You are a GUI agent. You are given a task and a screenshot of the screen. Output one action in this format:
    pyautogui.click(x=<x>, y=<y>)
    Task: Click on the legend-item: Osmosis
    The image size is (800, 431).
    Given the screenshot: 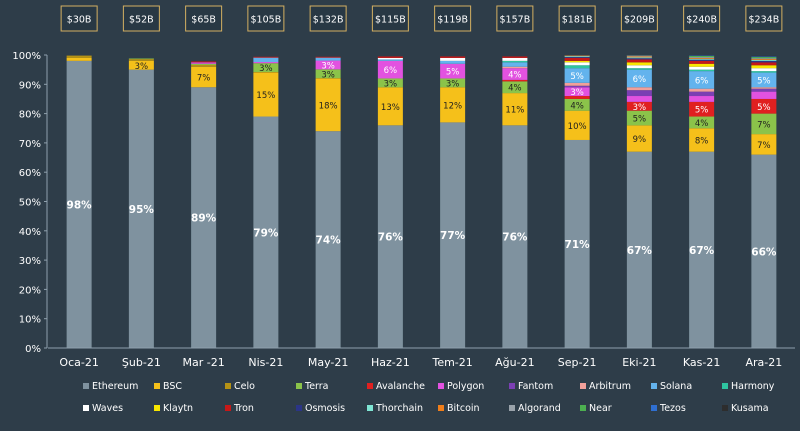 What is the action you would take?
    pyautogui.click(x=320, y=408)
    